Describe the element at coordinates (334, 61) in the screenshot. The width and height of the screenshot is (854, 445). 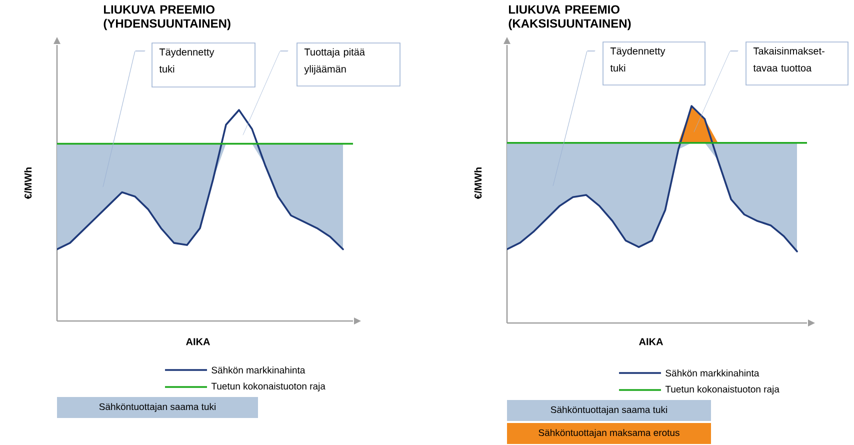
I see `text: Tuottaja pitää ylijäämän` at that location.